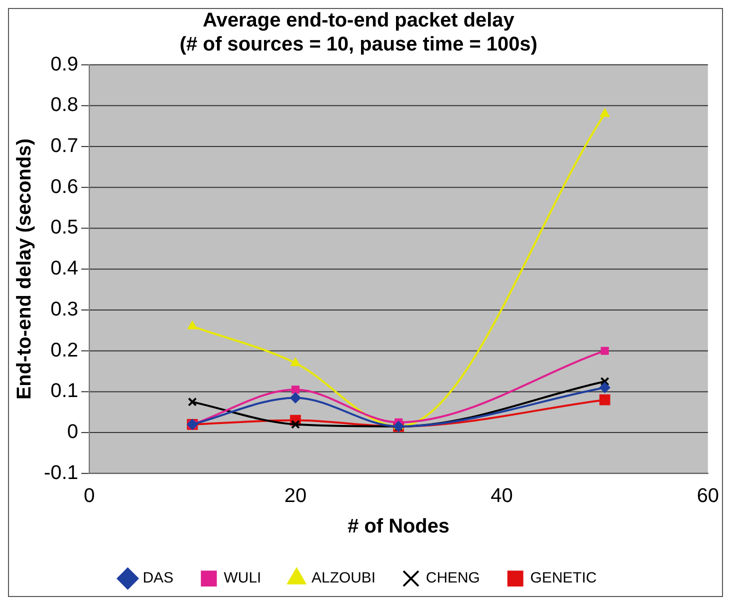 Image resolution: width=731 pixels, height=605 pixels. Describe the element at coordinates (64, 269) in the screenshot. I see `y-tick-label: 0.4` at that location.